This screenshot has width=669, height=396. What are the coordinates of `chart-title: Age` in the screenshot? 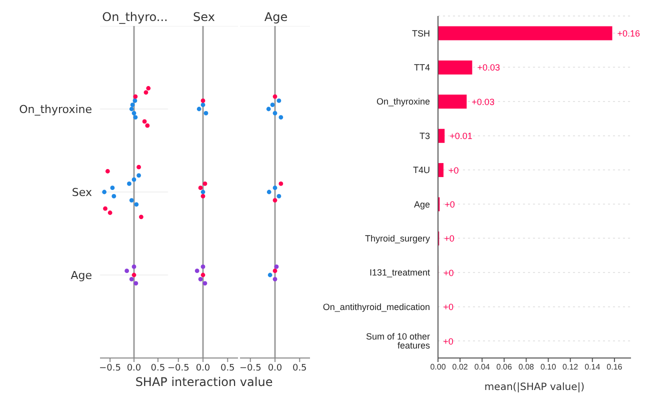 It's located at (276, 17).